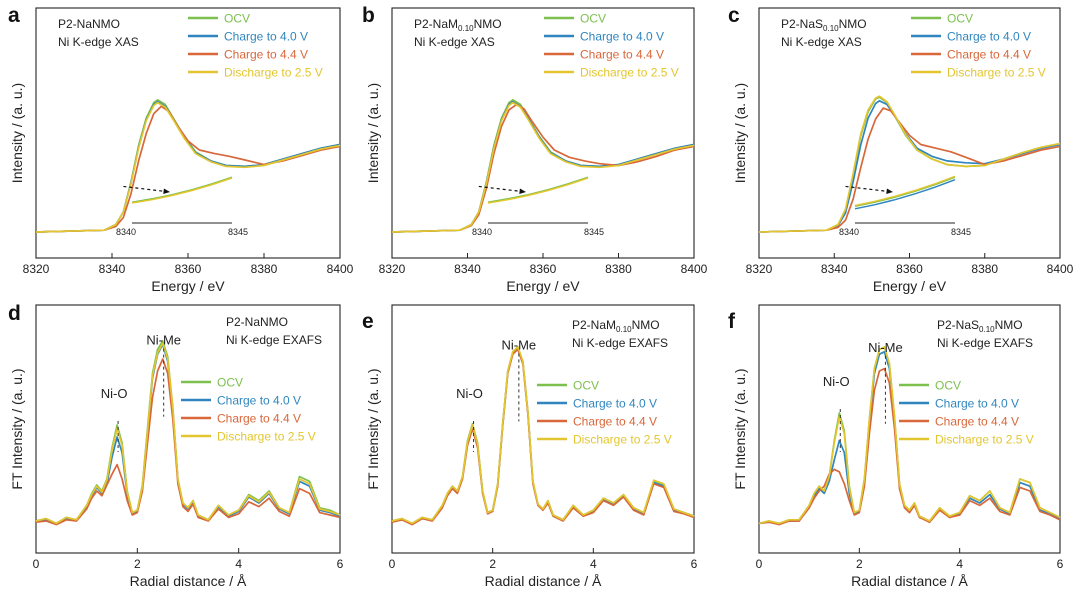 The image size is (1080, 597). What do you see at coordinates (163, 340) in the screenshot?
I see `ni-me-label: Ni-Me` at bounding box center [163, 340].